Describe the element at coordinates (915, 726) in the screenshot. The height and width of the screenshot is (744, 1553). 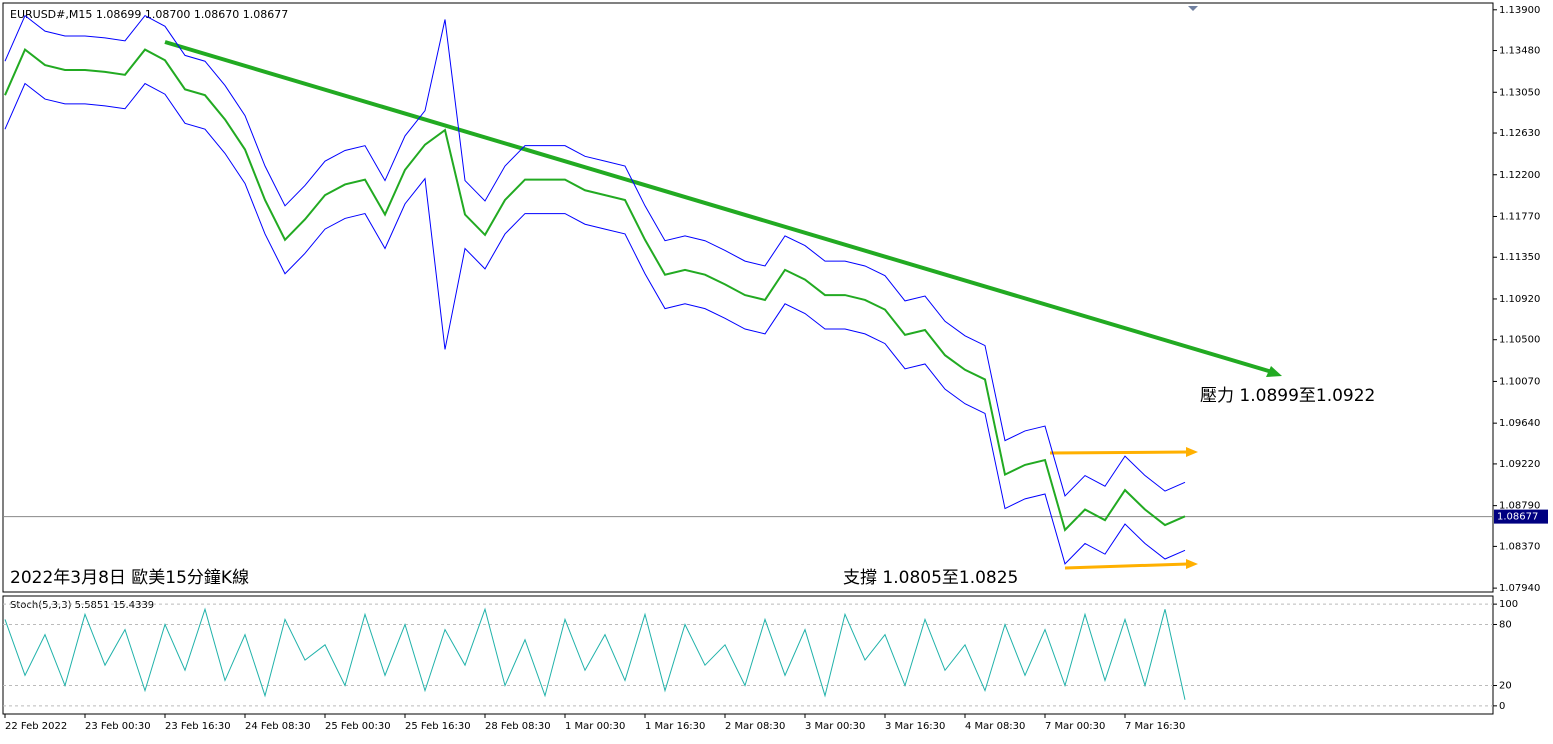
I see `x-tick-label: 3 Mar 16:30` at that location.